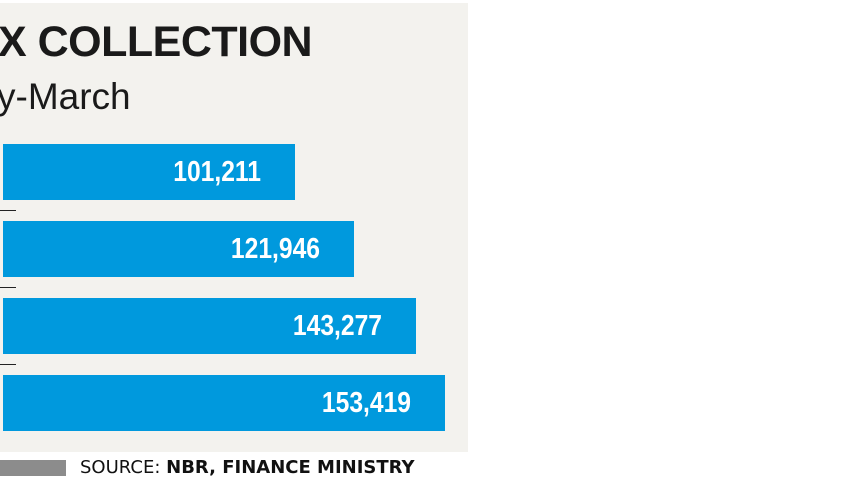 This screenshot has height=482, width=857. I want to click on source-label: SOURCE:, so click(120, 467).